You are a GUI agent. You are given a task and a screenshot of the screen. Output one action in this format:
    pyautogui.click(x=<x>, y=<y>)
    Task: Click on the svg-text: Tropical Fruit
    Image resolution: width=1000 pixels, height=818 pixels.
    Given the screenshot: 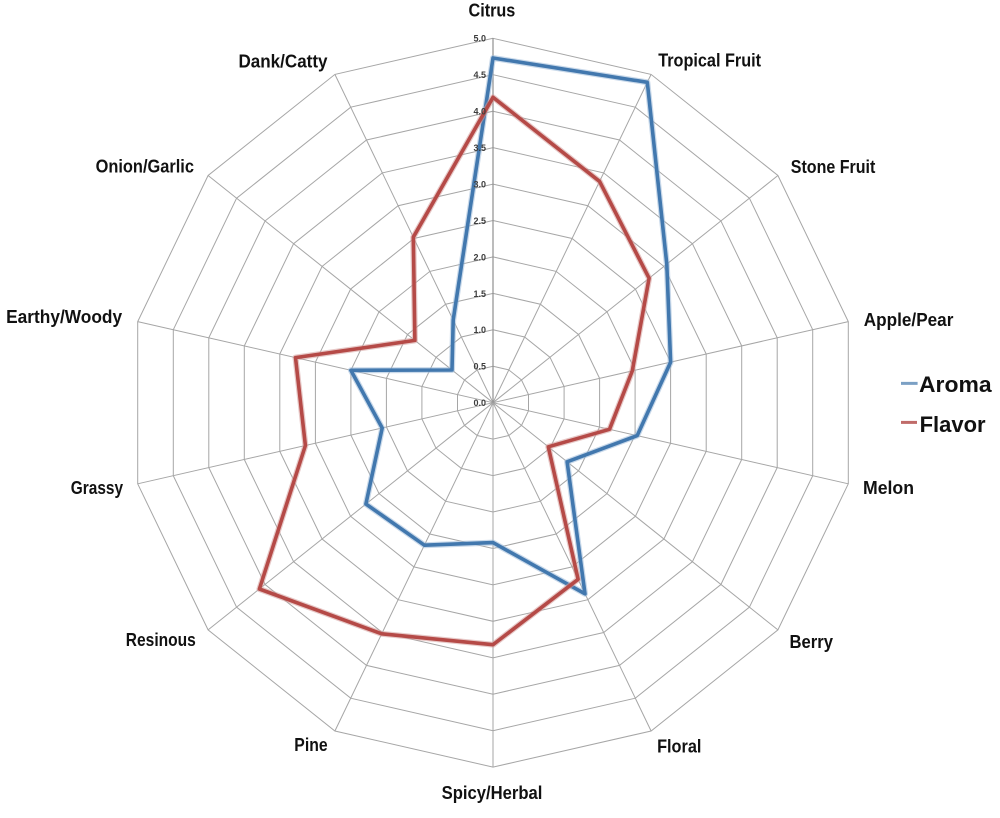 What is the action you would take?
    pyautogui.click(x=709, y=60)
    